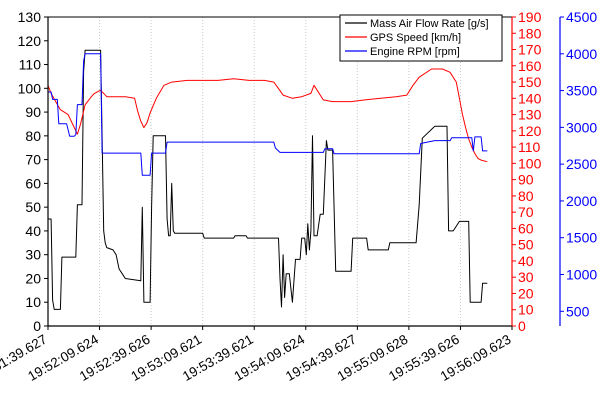  I want to click on speed-axis-tick-label: 170, so click(530, 50).